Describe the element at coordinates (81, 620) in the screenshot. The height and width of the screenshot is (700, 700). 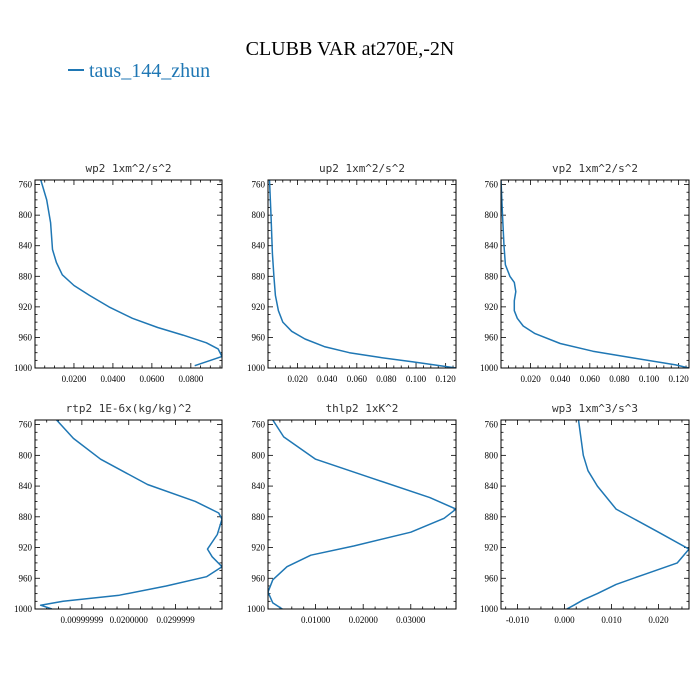
I see `x-tick-label: 0.00999999` at that location.